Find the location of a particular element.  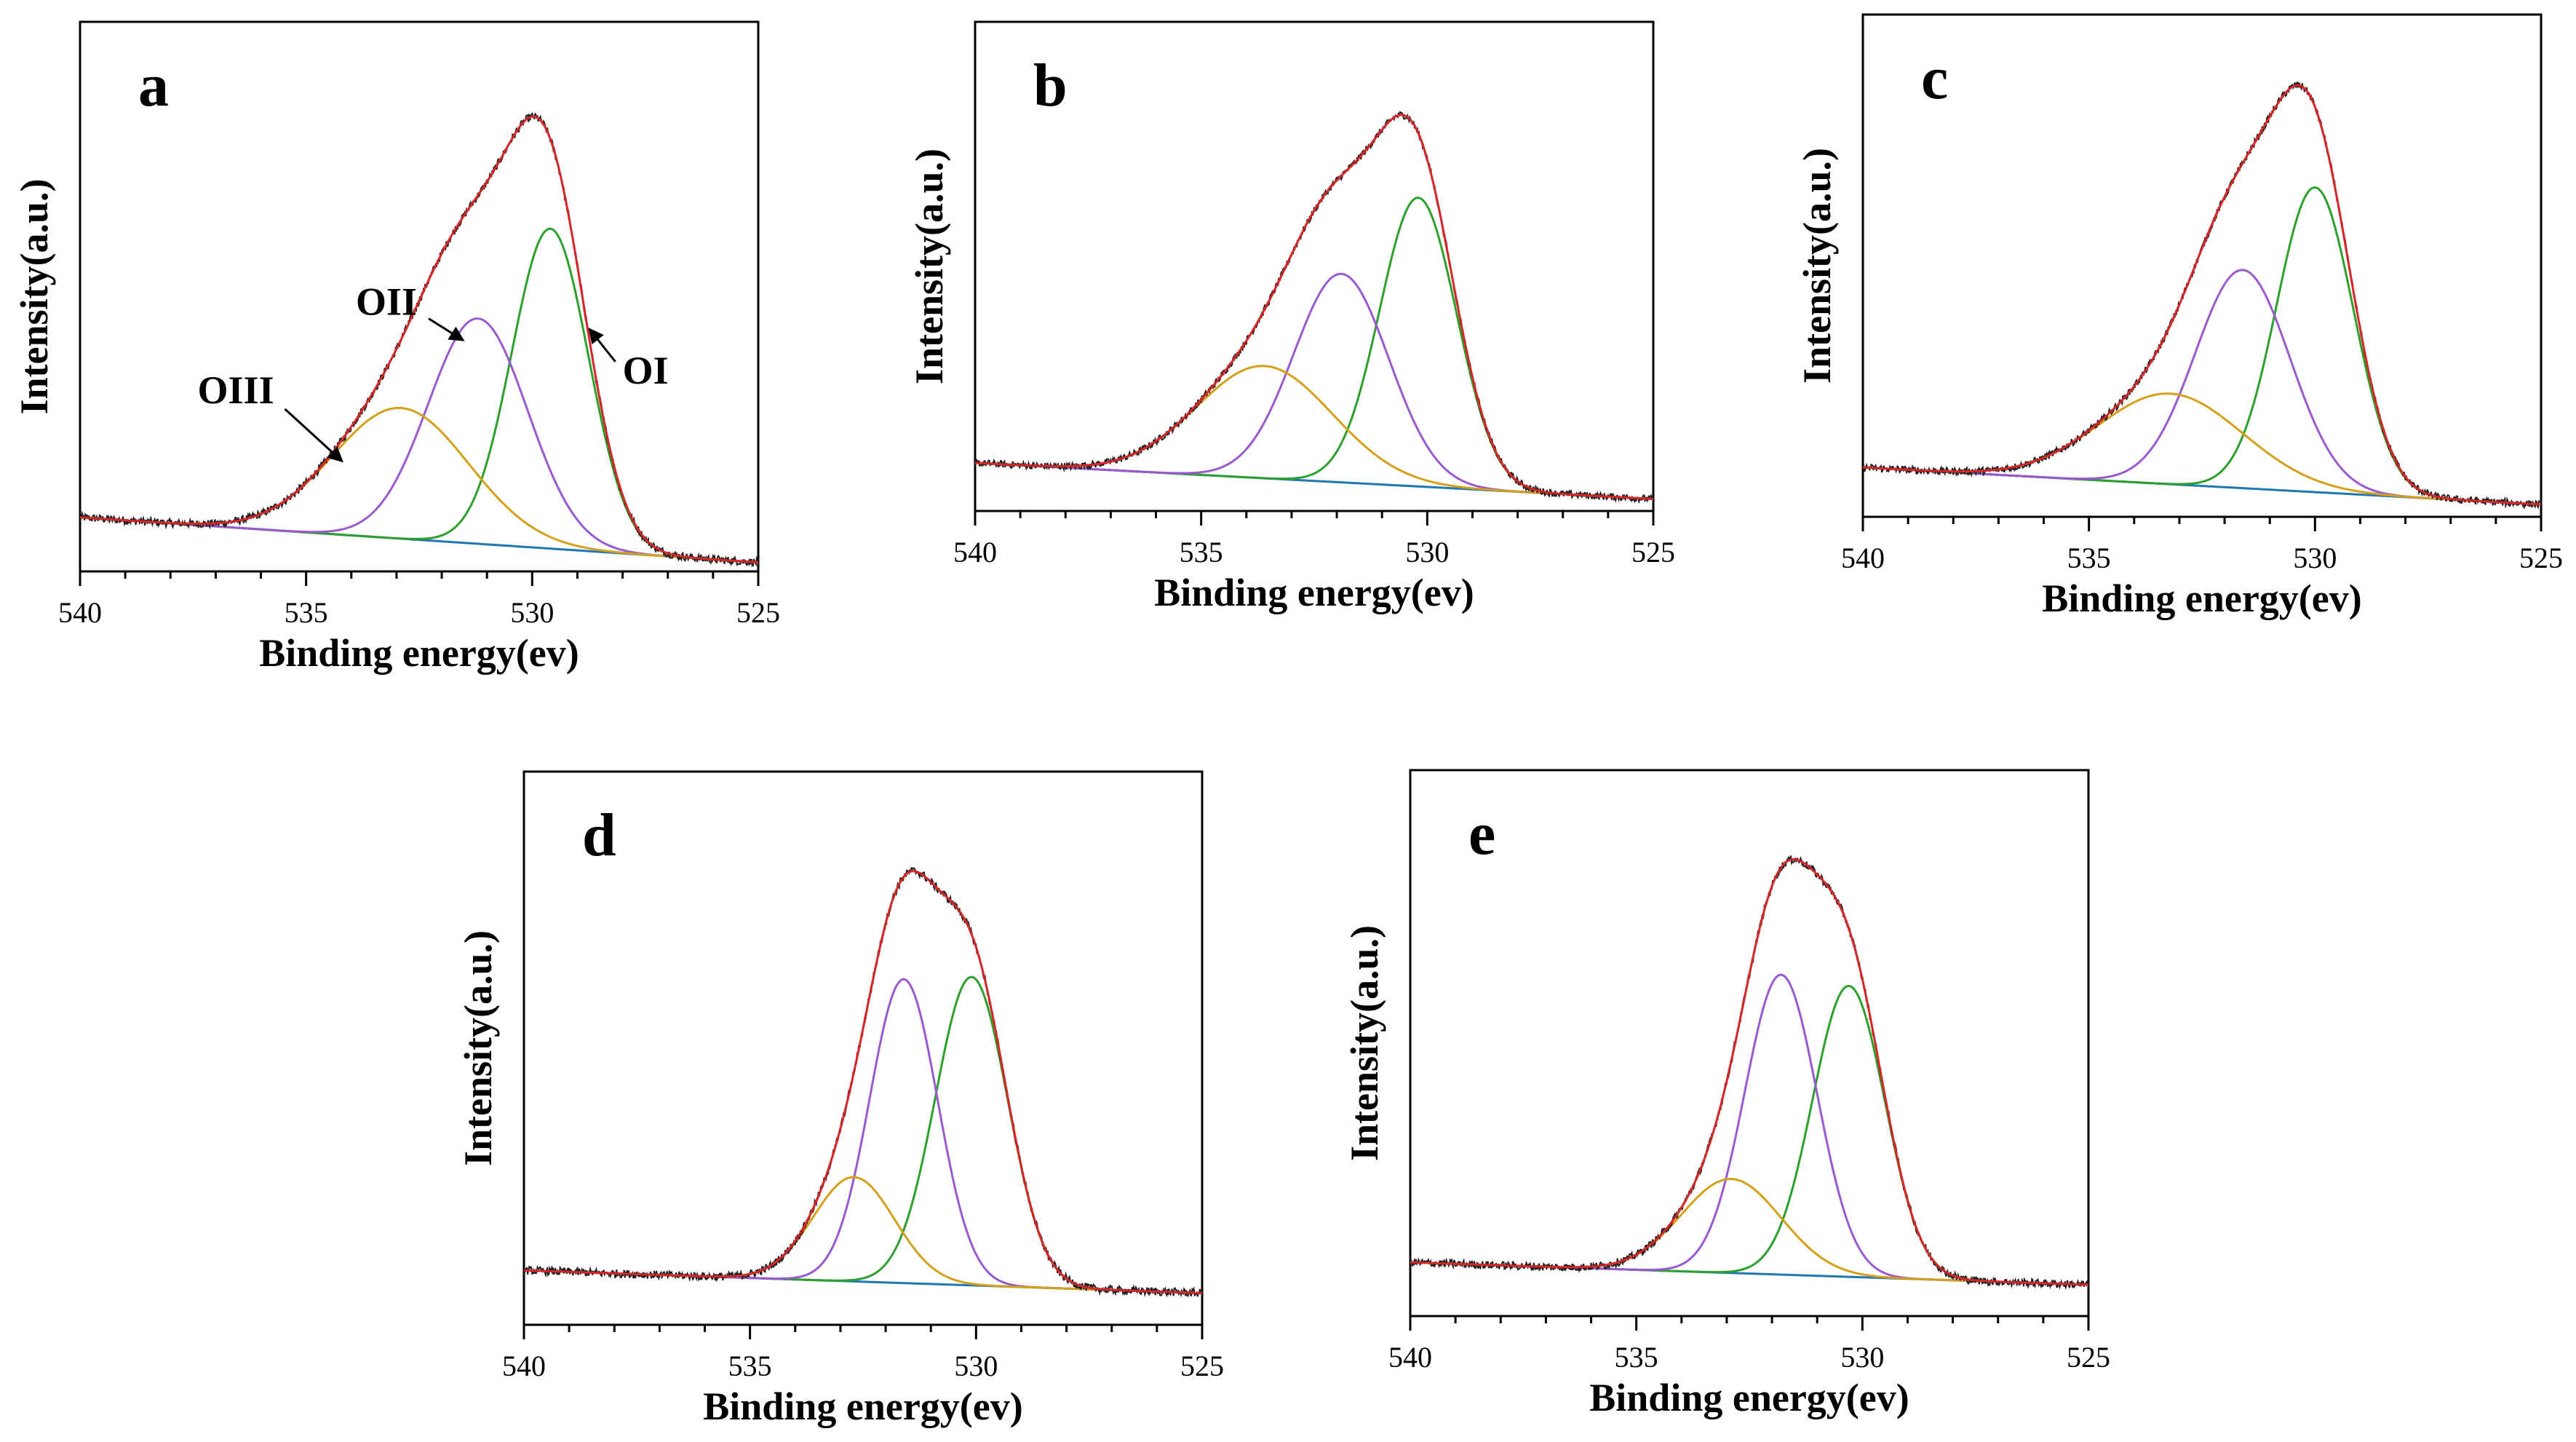

panel-letter: a is located at coordinates (153, 85).